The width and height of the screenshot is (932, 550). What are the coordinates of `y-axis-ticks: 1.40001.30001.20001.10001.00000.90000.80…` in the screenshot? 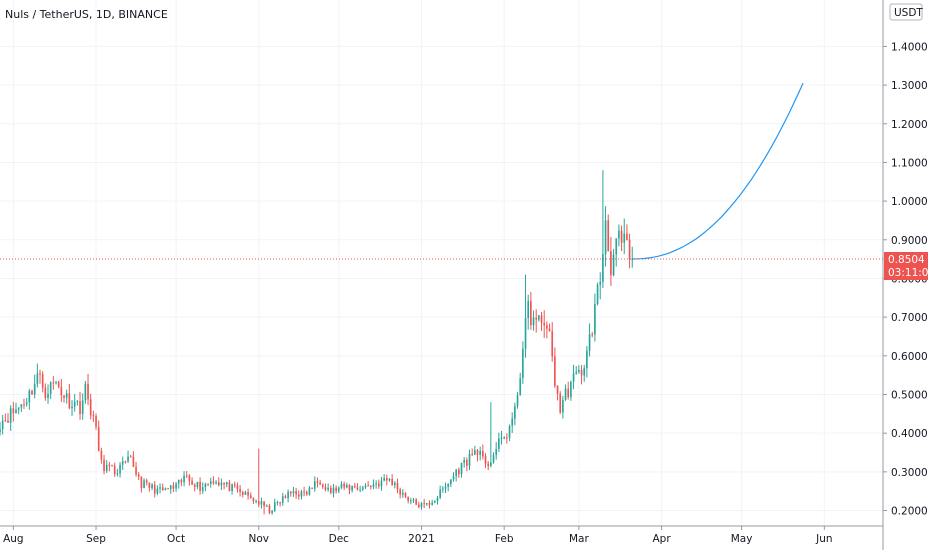 It's located at (905, 279).